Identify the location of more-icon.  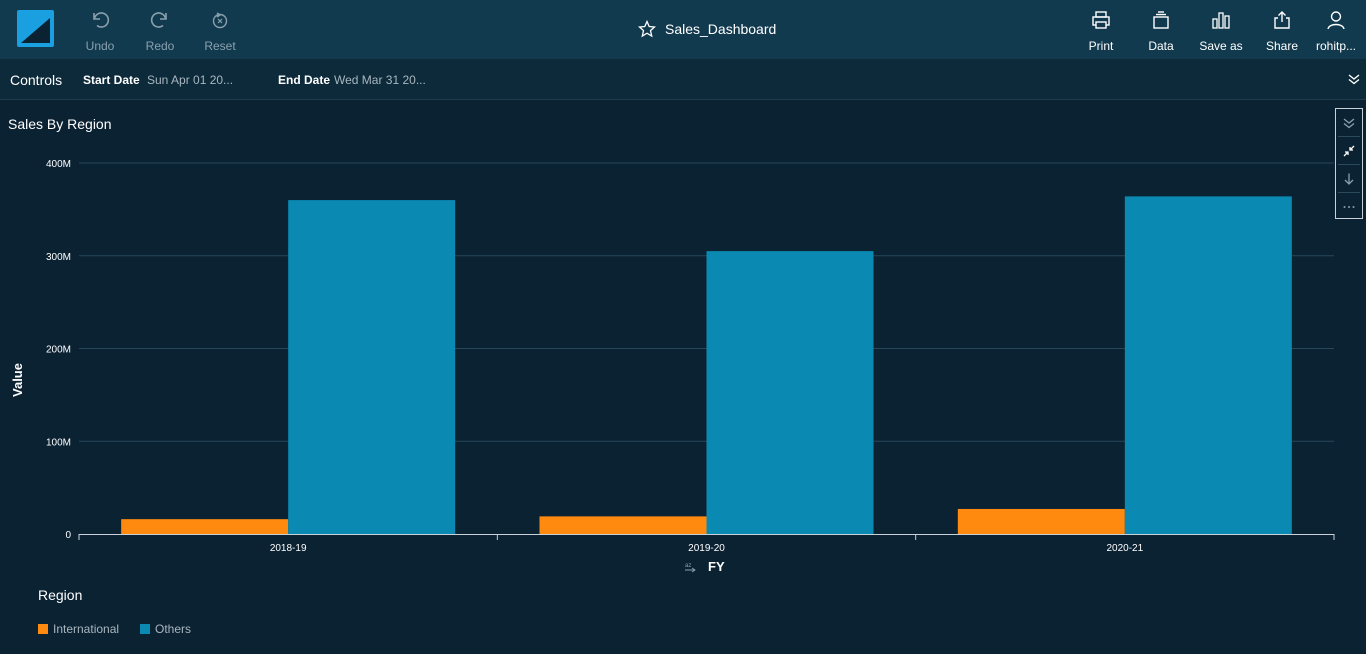
(1349, 206).